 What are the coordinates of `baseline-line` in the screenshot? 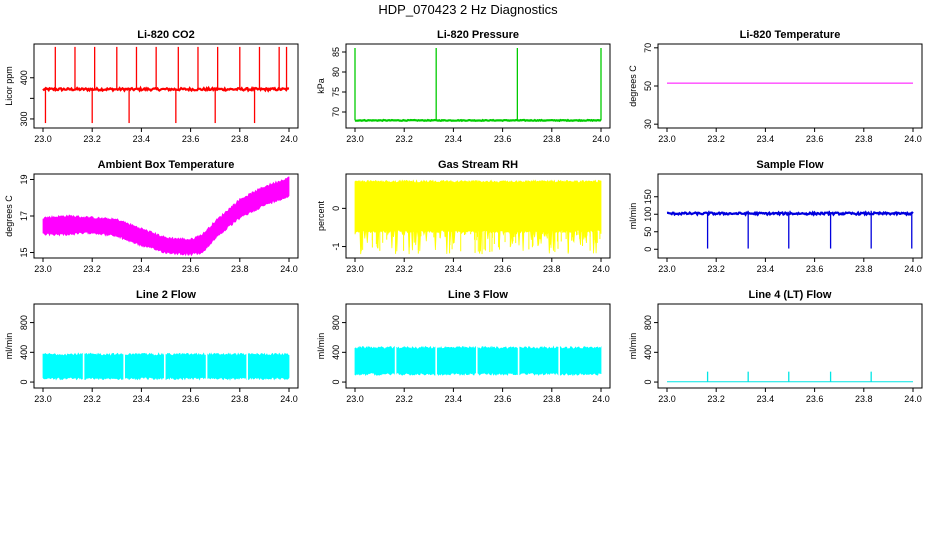 It's located at (478, 120).